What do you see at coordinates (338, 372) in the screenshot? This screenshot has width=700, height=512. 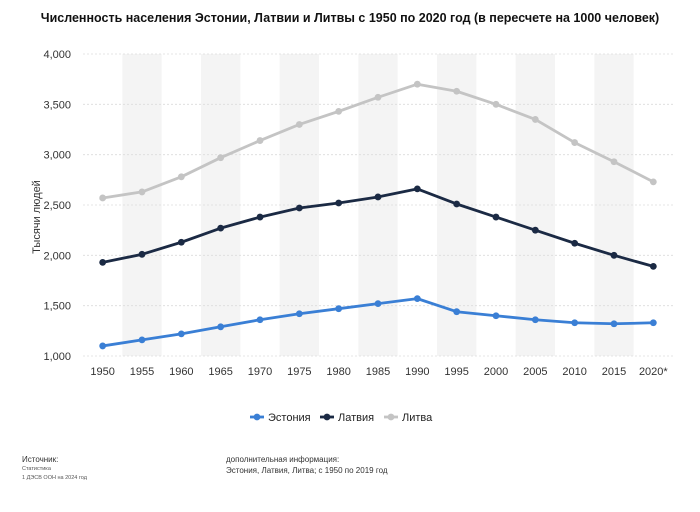 I see `x-tick-label: 1980` at bounding box center [338, 372].